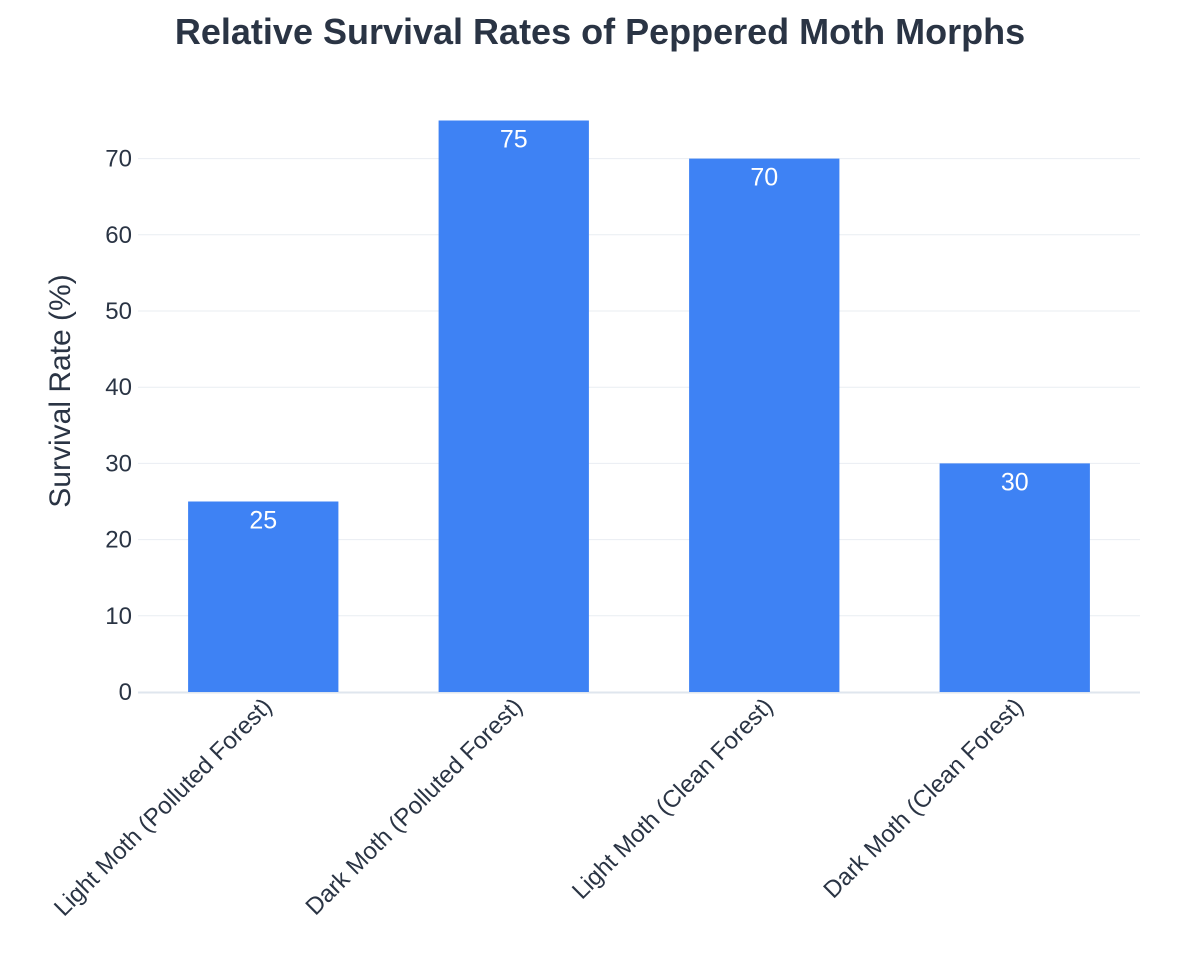 Image resolution: width=1200 pixels, height=975 pixels. Describe the element at coordinates (514, 140) in the screenshot. I see `bar-value-label: 75` at that location.